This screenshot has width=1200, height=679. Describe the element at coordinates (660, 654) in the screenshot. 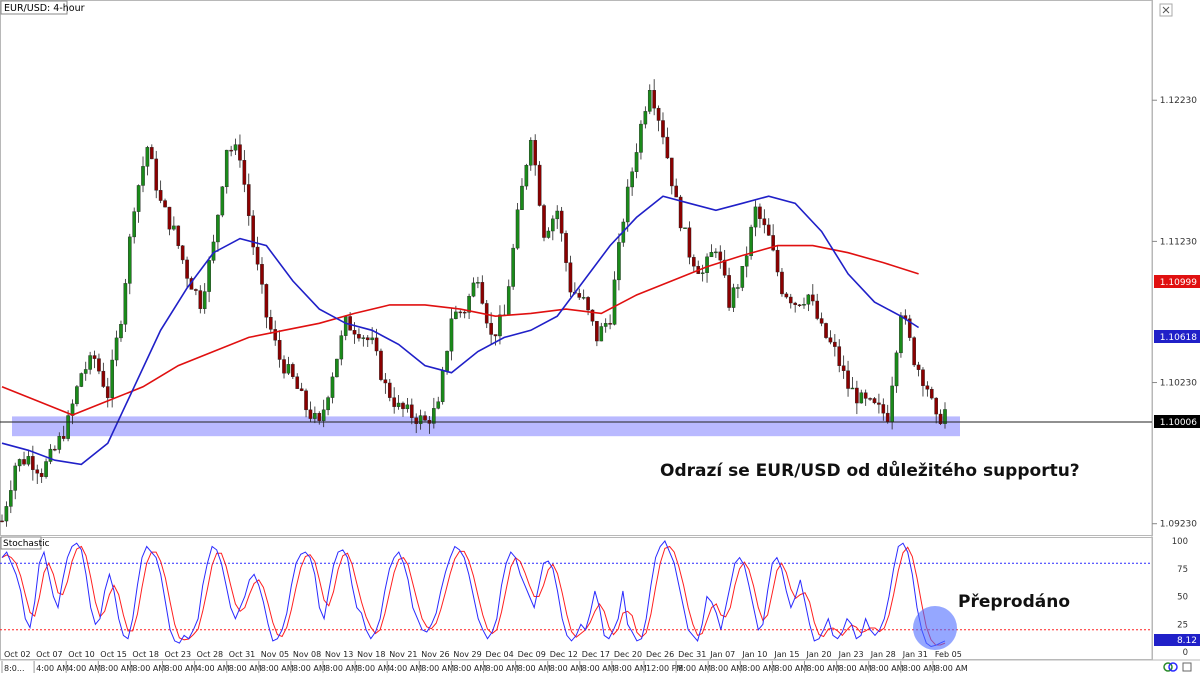

I see `date-tick-label: Dec 26` at that location.